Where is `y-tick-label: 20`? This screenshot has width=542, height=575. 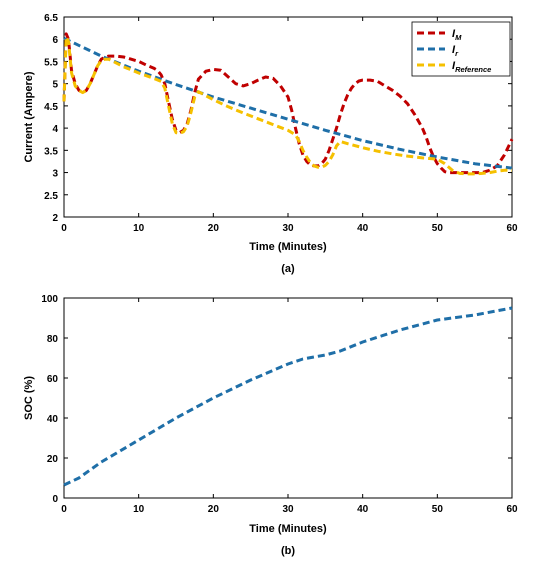 y-tick-label: 20 is located at coordinates (53, 459).